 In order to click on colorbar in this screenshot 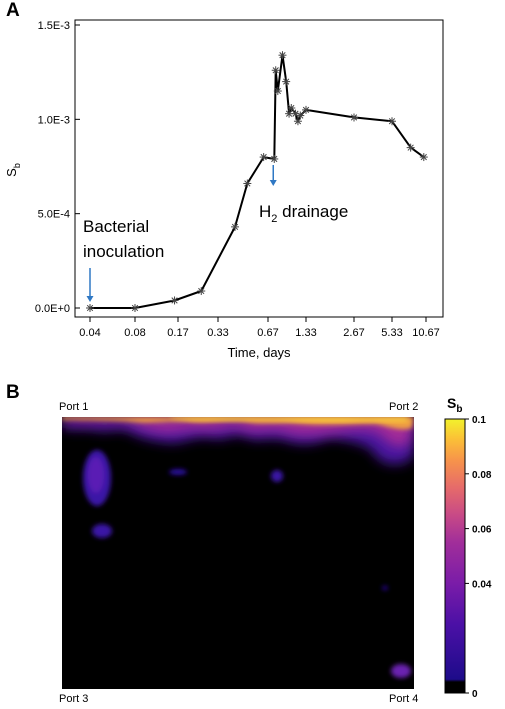, I will do `click(455, 556)`.